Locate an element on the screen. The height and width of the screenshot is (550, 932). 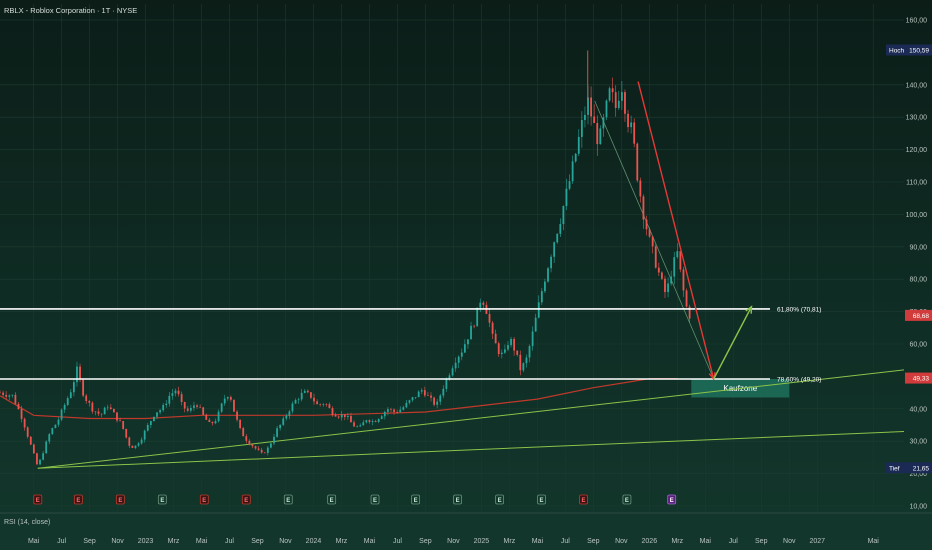
y-tick-label: 60,00 is located at coordinates (918, 345).